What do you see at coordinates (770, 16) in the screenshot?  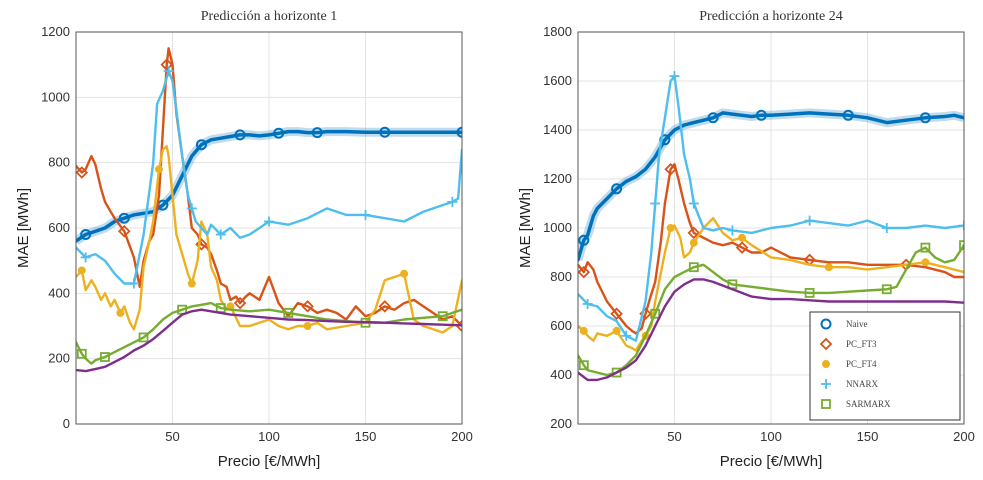 I see `chart-title: Predicción a horizonte 24` at bounding box center [770, 16].